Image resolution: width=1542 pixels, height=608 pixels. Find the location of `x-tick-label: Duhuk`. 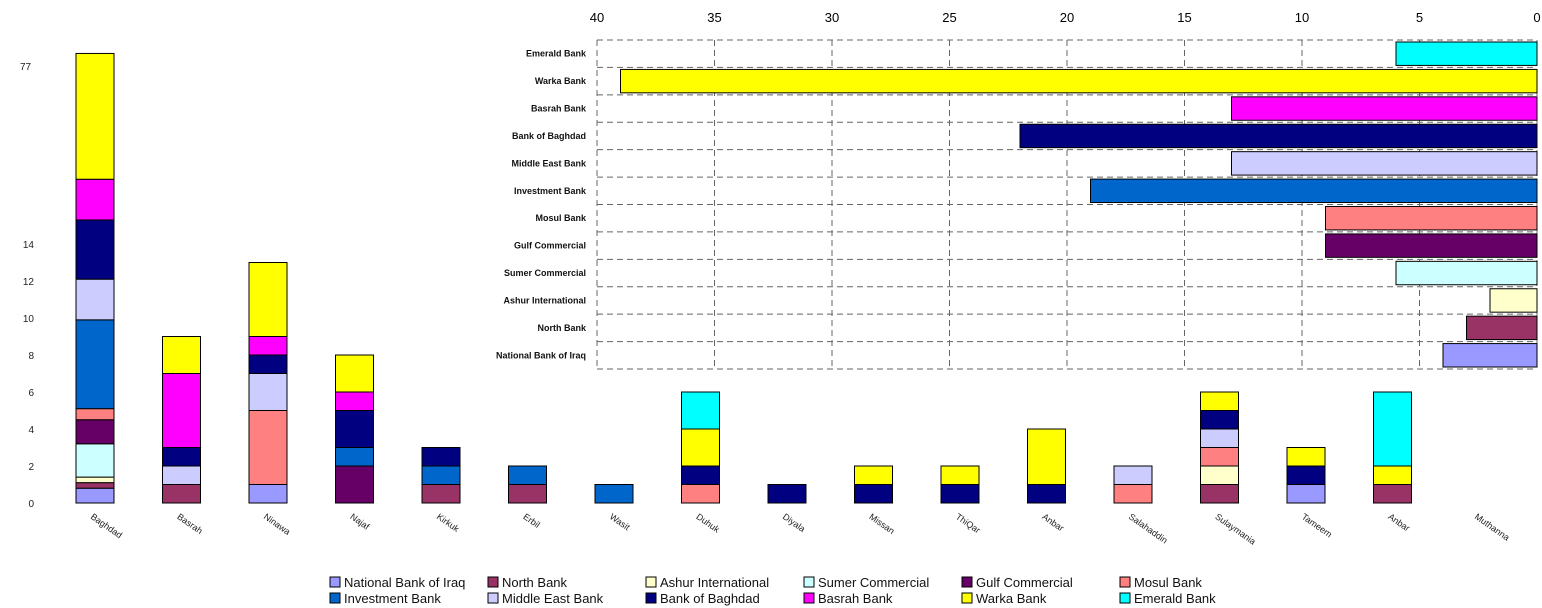

x-tick-label: Duhuk is located at coordinates (707, 522).